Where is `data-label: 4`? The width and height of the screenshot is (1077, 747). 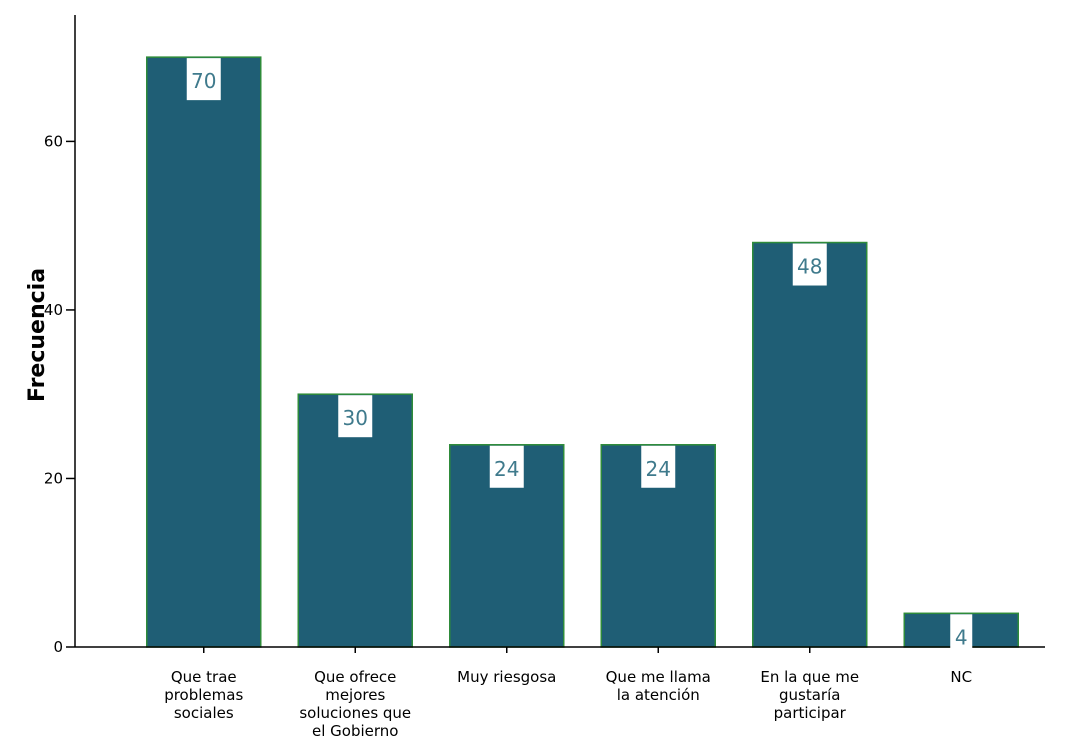
data-label: 4 is located at coordinates (961, 637).